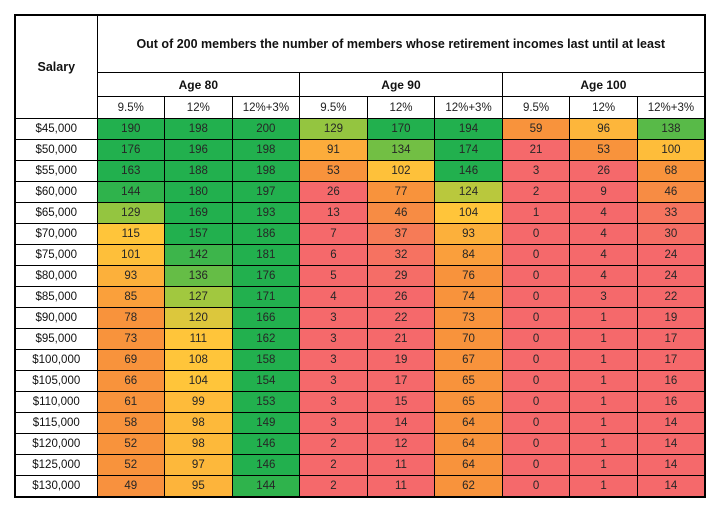 This screenshot has height=518, width=720. What do you see at coordinates (401, 360) in the screenshot?
I see `data-cell: 19` at bounding box center [401, 360].